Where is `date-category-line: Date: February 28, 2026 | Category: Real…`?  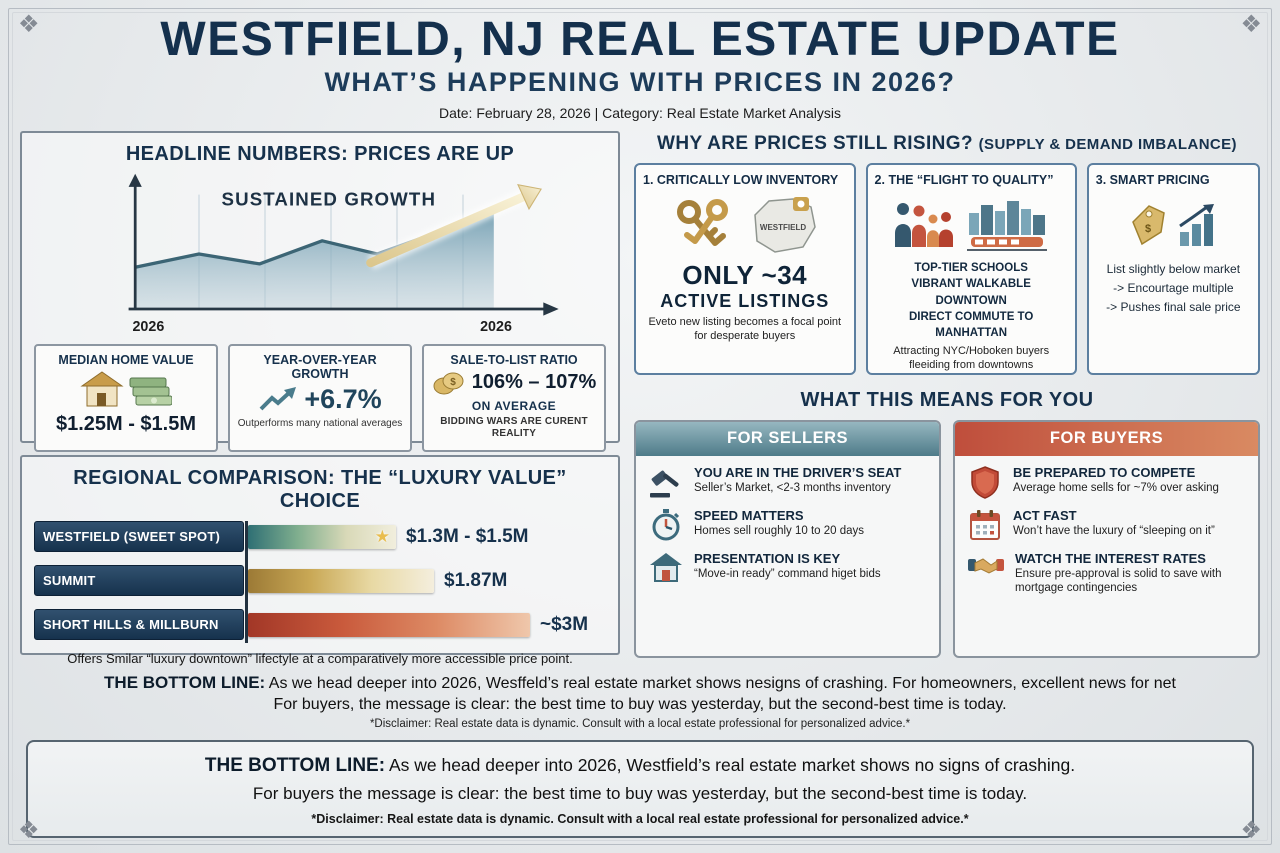 date-category-line: Date: February 28, 2026 | Category: Real… is located at coordinates (640, 112).